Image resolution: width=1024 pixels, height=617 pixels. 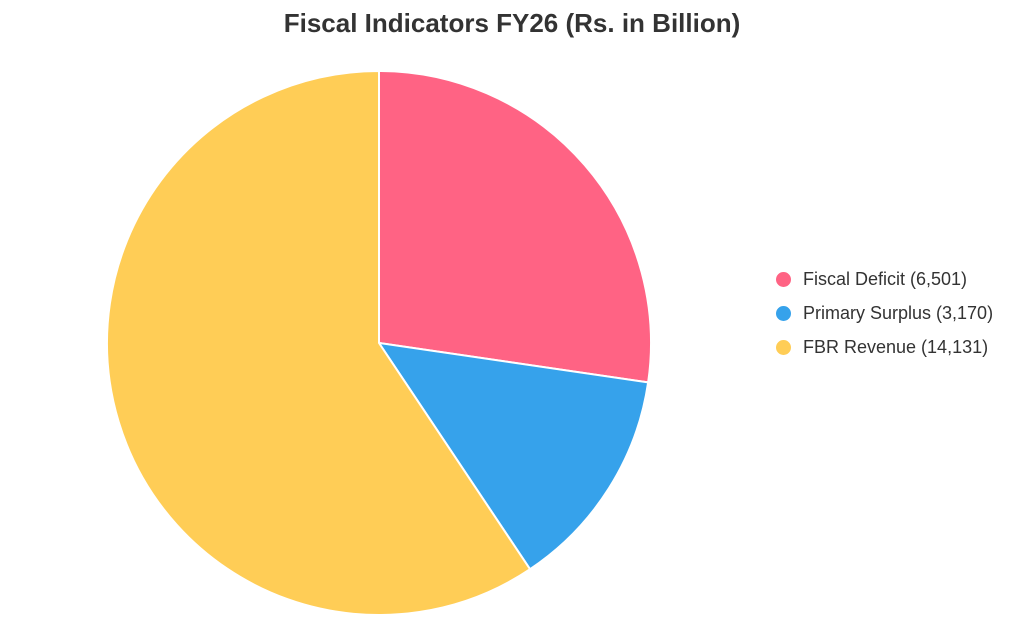 I want to click on legend-label-fbr-revenue: FBR Revenue (14,131), so click(x=896, y=346).